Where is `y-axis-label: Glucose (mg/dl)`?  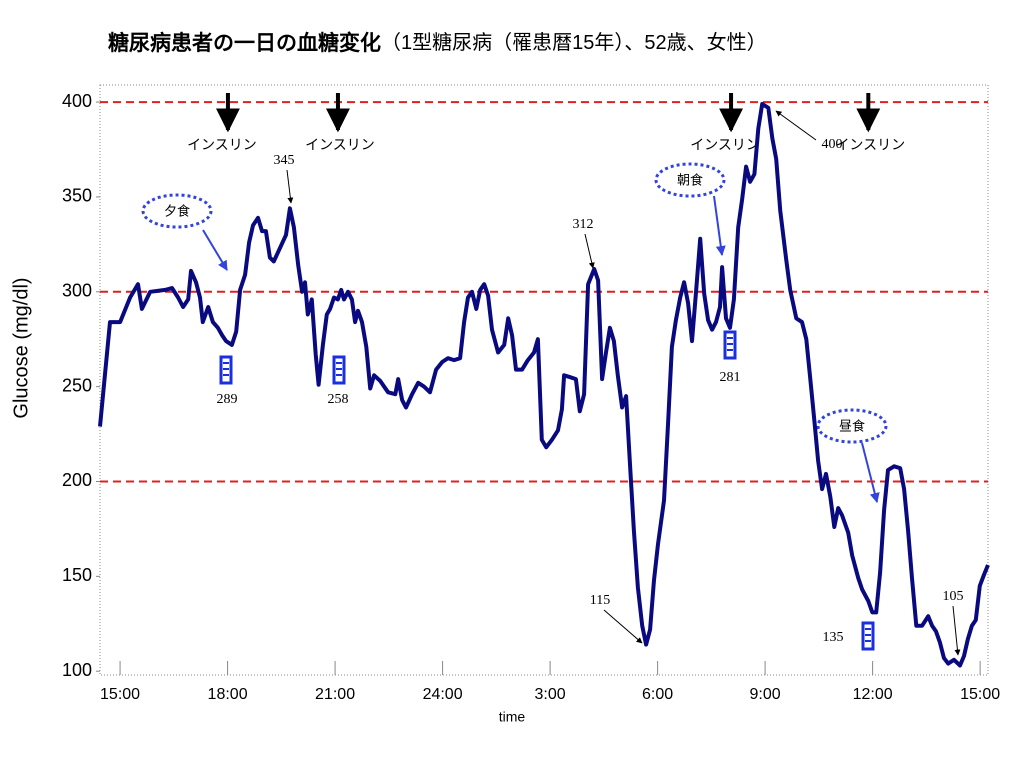
y-axis-label: Glucose (mg/dl) is located at coordinates (21, 347).